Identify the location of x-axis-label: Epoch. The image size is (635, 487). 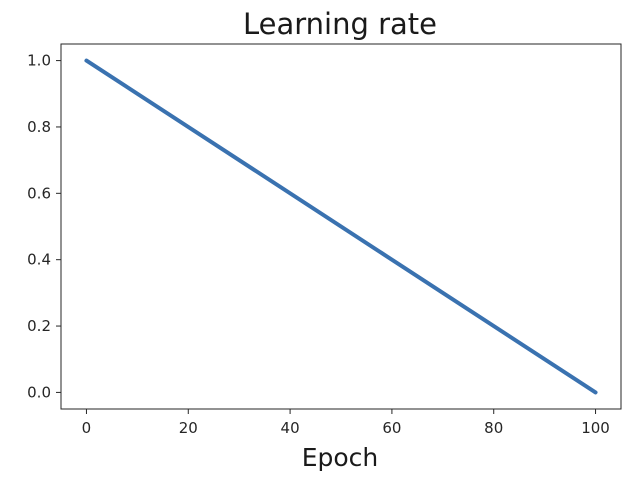
(340, 457).